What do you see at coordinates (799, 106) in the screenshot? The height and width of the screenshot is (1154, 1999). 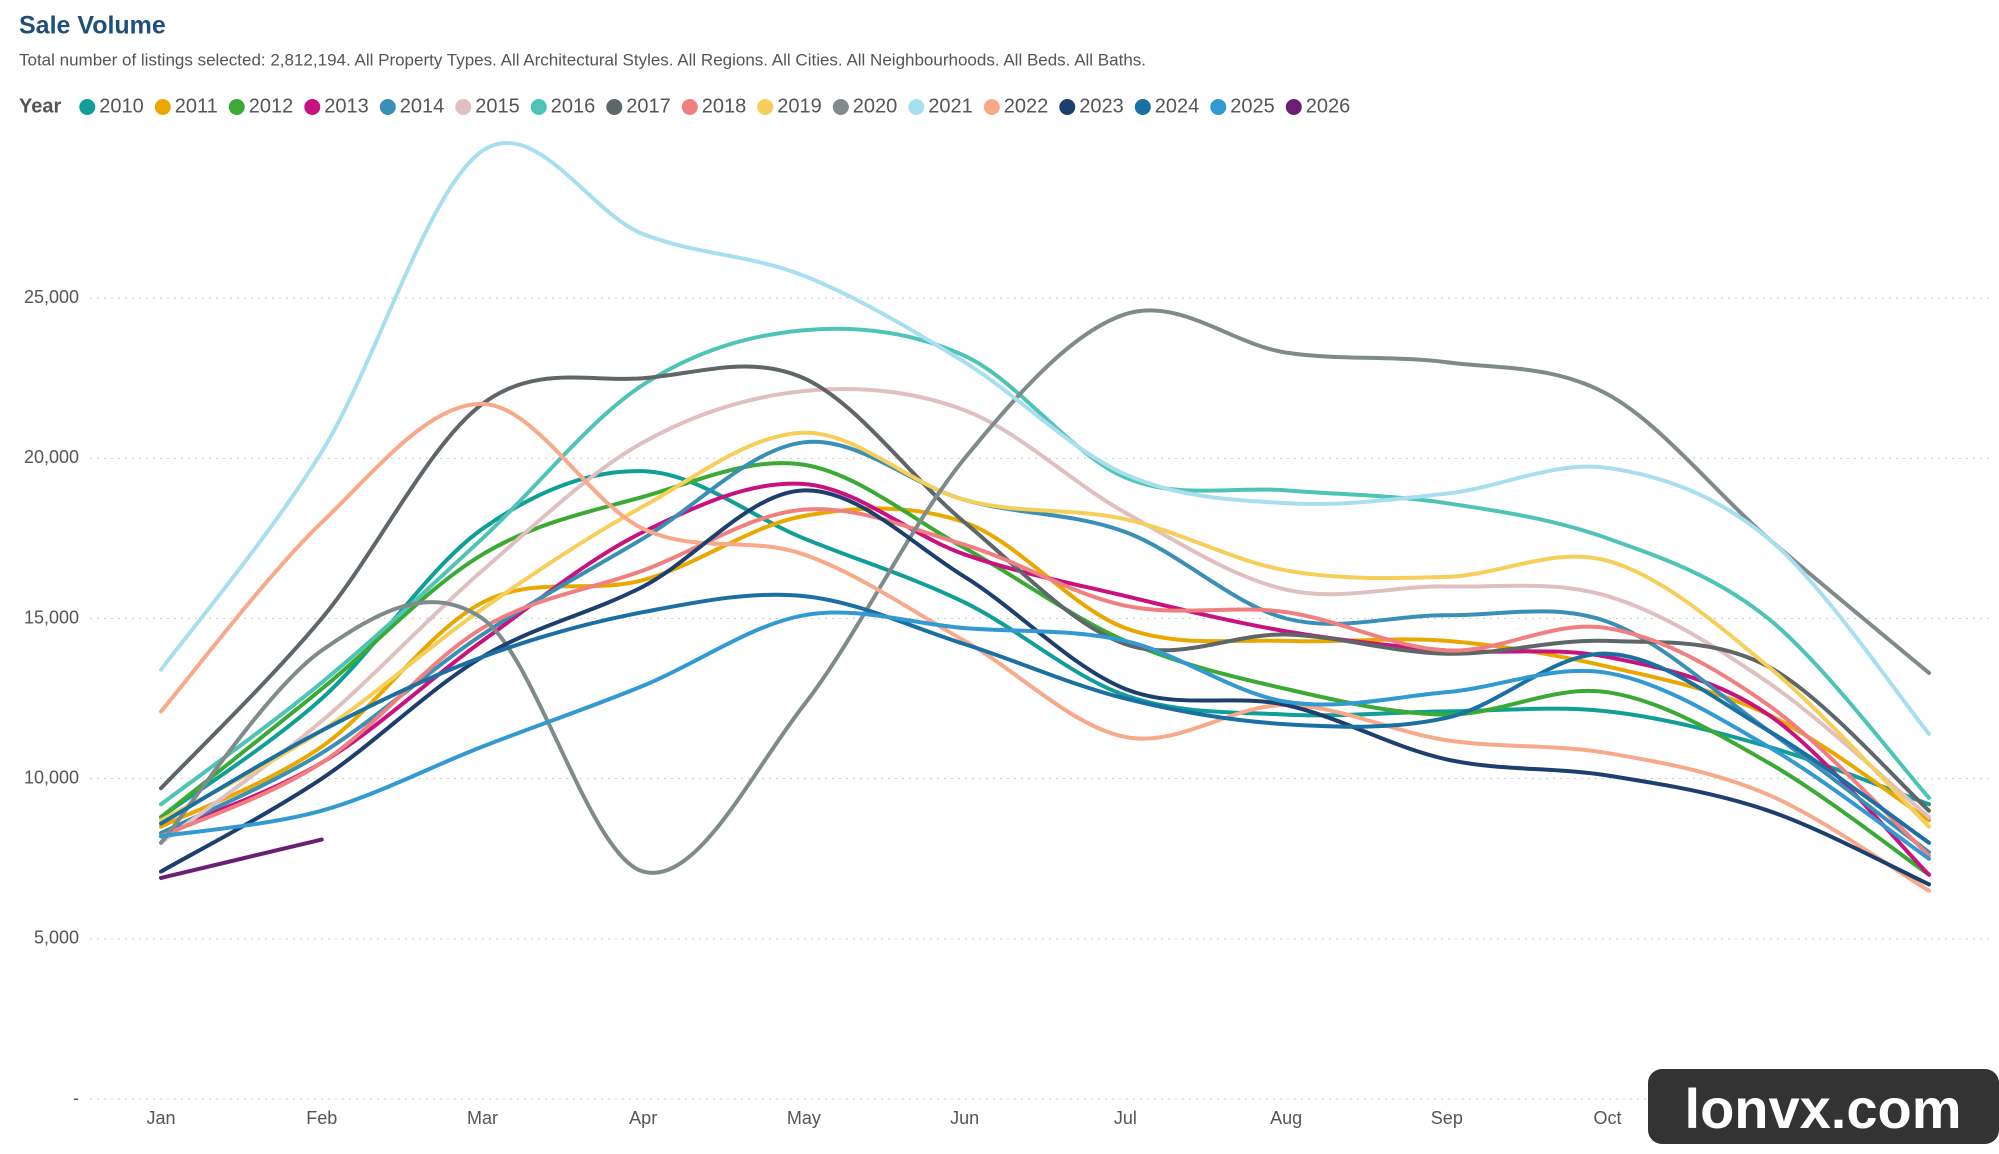 I see `legend-label: 2019` at bounding box center [799, 106].